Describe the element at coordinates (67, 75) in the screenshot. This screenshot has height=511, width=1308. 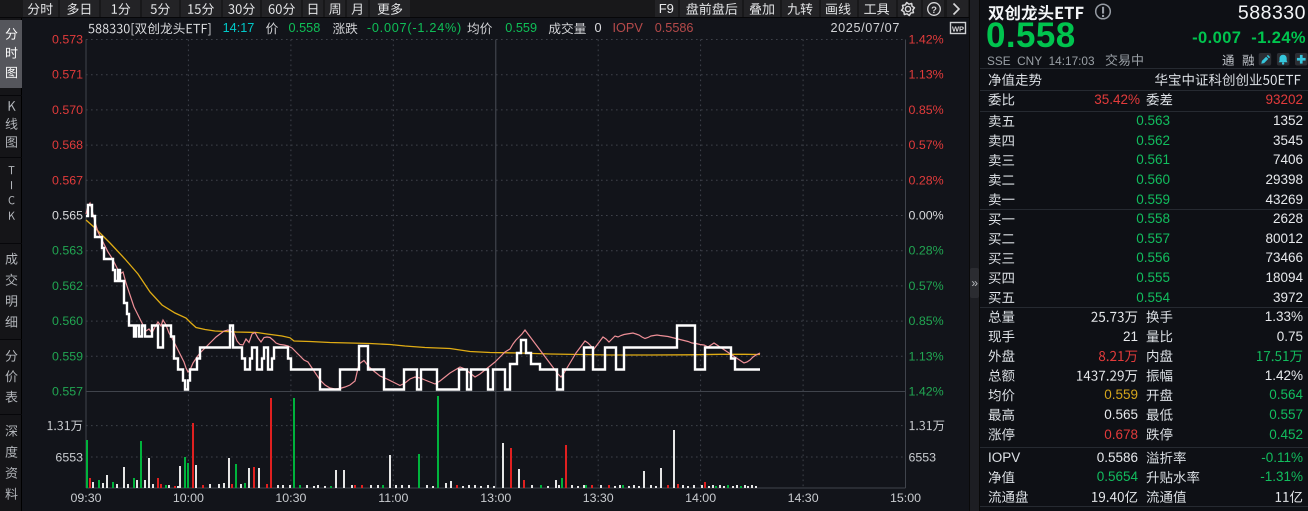
I see `svg-text: 0.571` at that location.